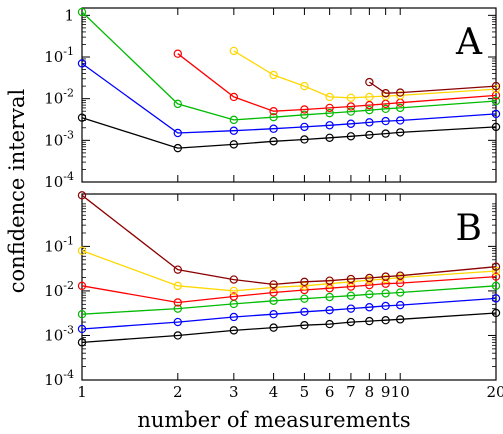  What do you see at coordinates (330, 392) in the screenshot?
I see `x-tick-label: 6` at bounding box center [330, 392].